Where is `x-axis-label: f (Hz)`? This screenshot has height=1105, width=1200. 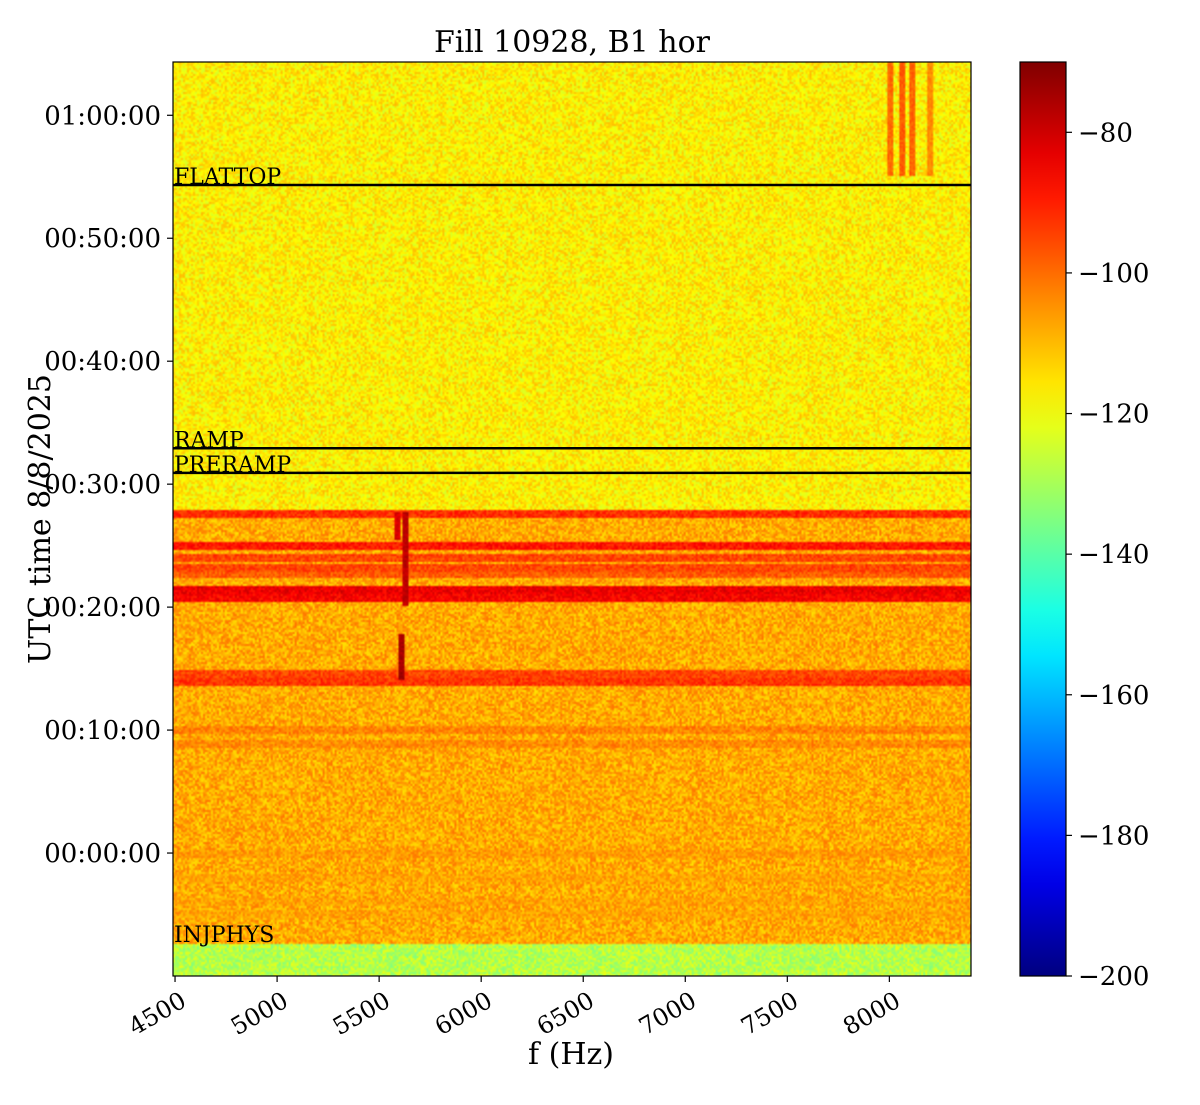 x-axis-label: f (Hz) is located at coordinates (571, 1054).